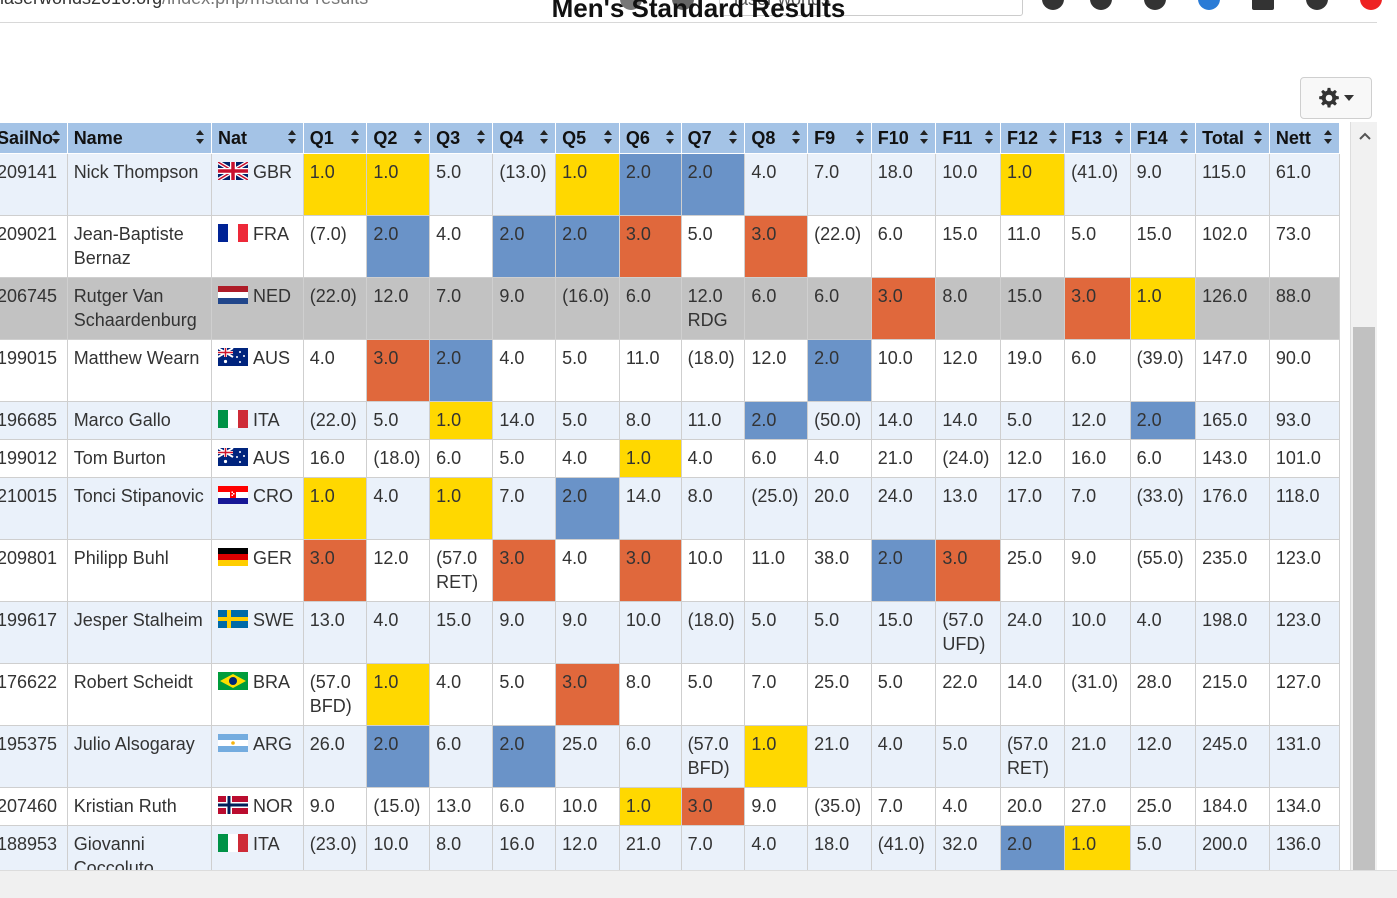  What do you see at coordinates (1232, 570) in the screenshot?
I see `total-cell: 235.0` at bounding box center [1232, 570].